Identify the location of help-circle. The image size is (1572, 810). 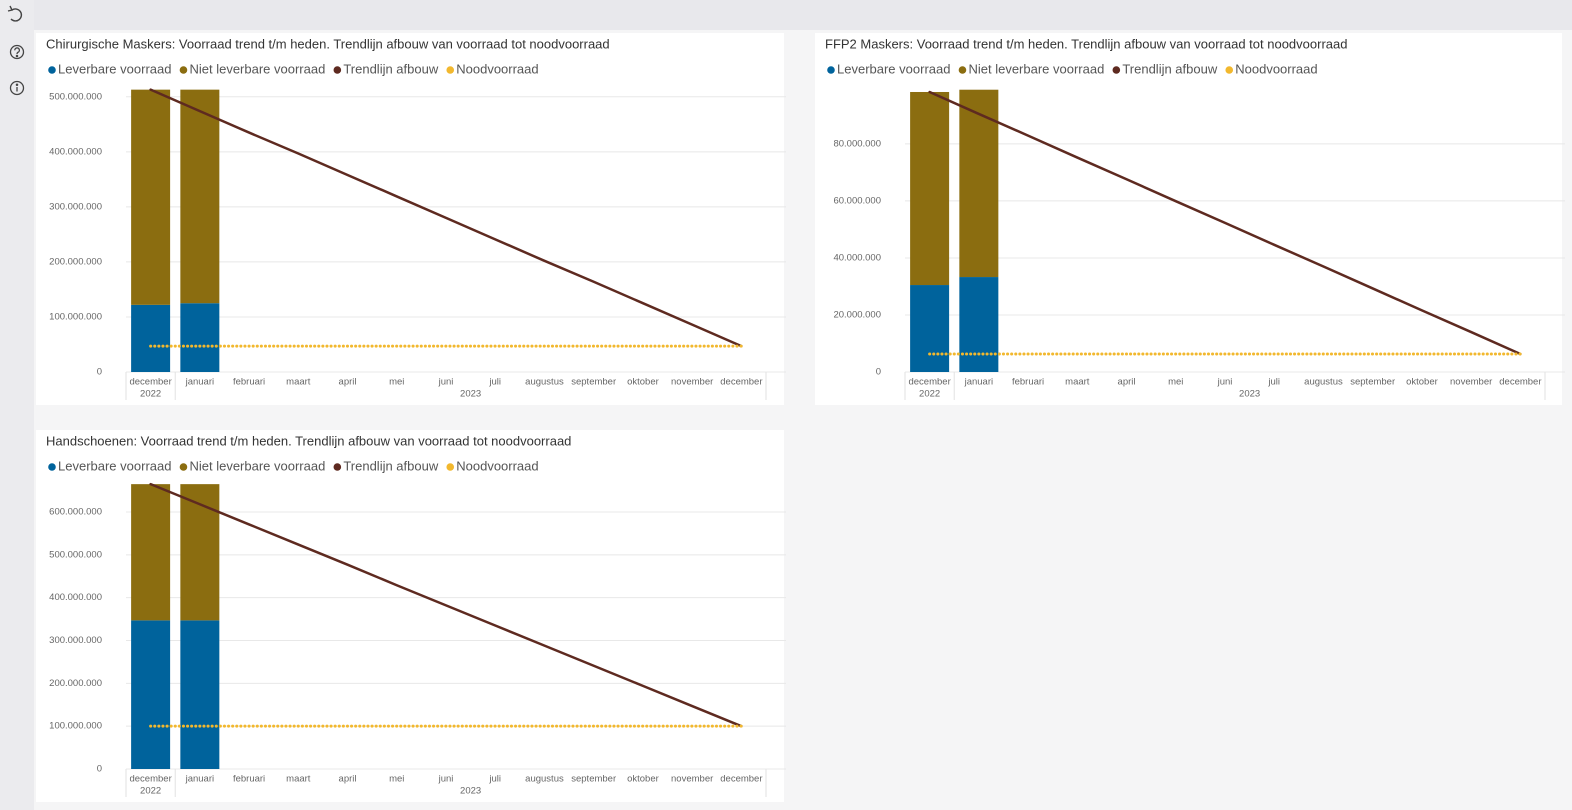
(17, 52).